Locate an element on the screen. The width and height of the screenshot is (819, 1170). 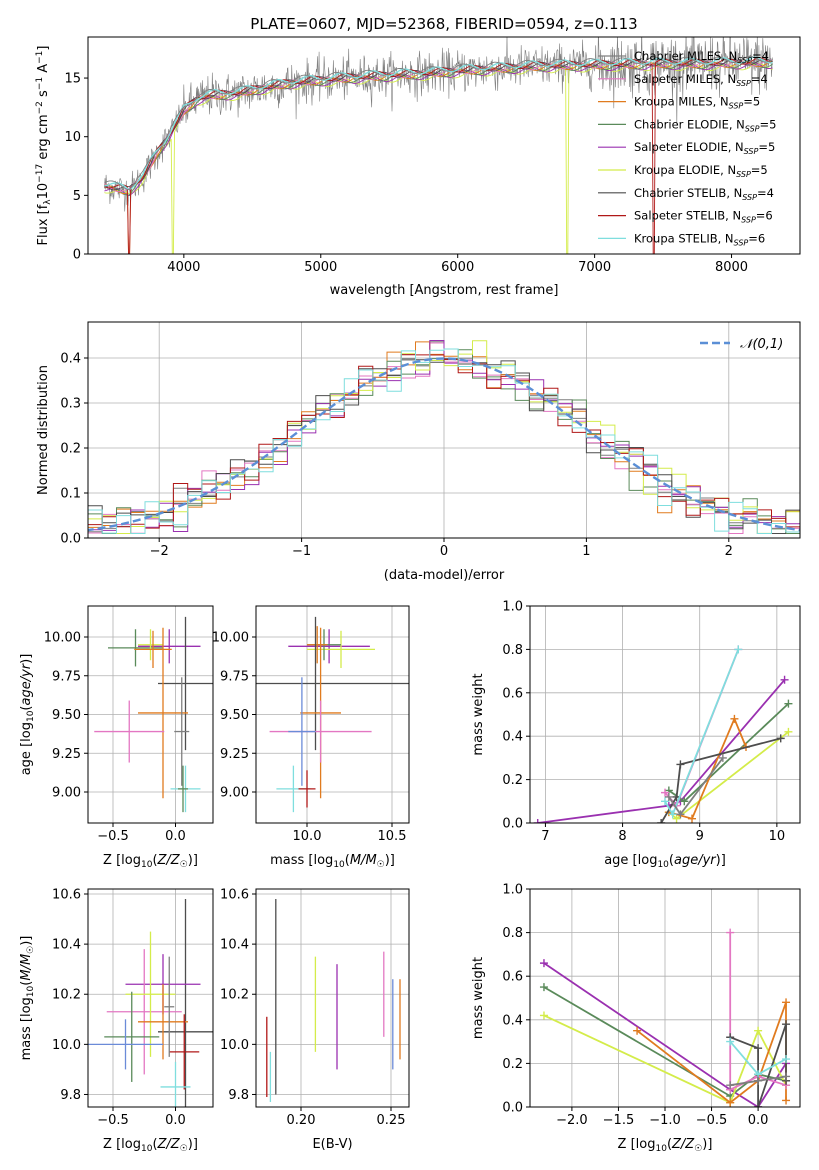
x-tick-label: −1 is located at coordinates (301, 551).